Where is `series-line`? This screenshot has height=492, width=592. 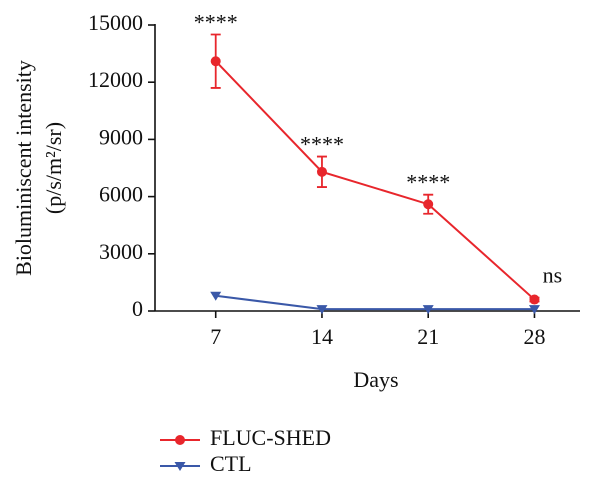 series-line is located at coordinates (375, 302).